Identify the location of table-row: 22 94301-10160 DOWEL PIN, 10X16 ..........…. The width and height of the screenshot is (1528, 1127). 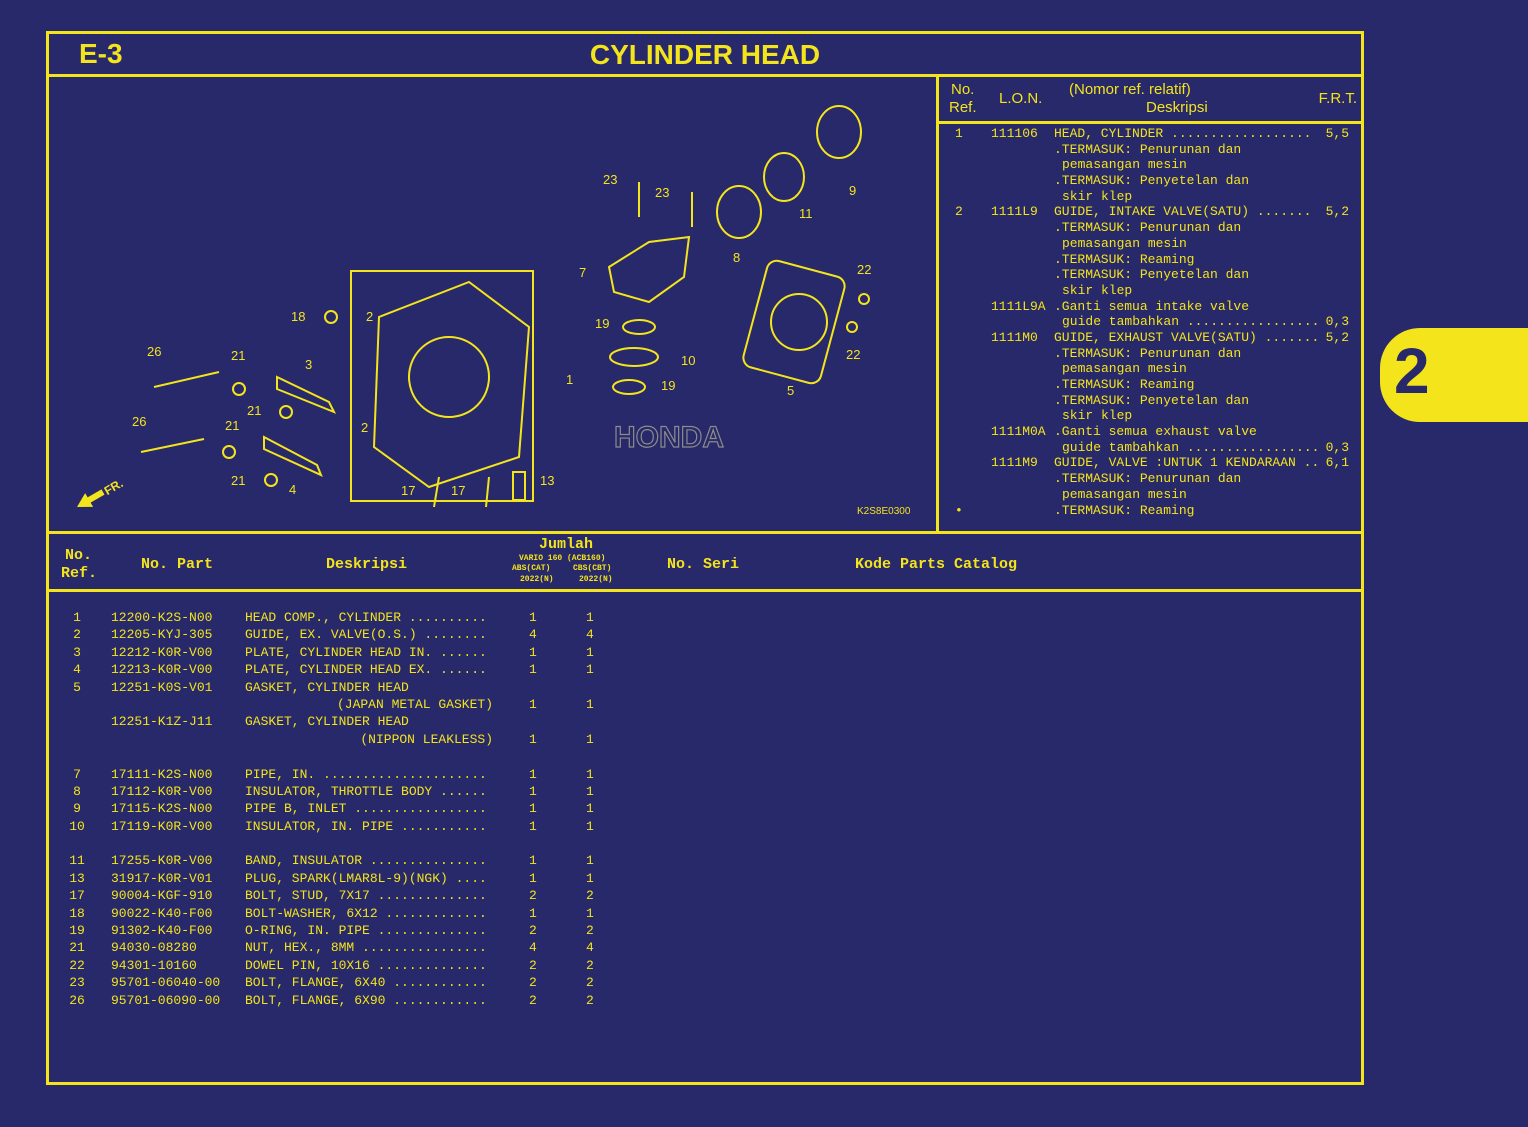
(705, 965).